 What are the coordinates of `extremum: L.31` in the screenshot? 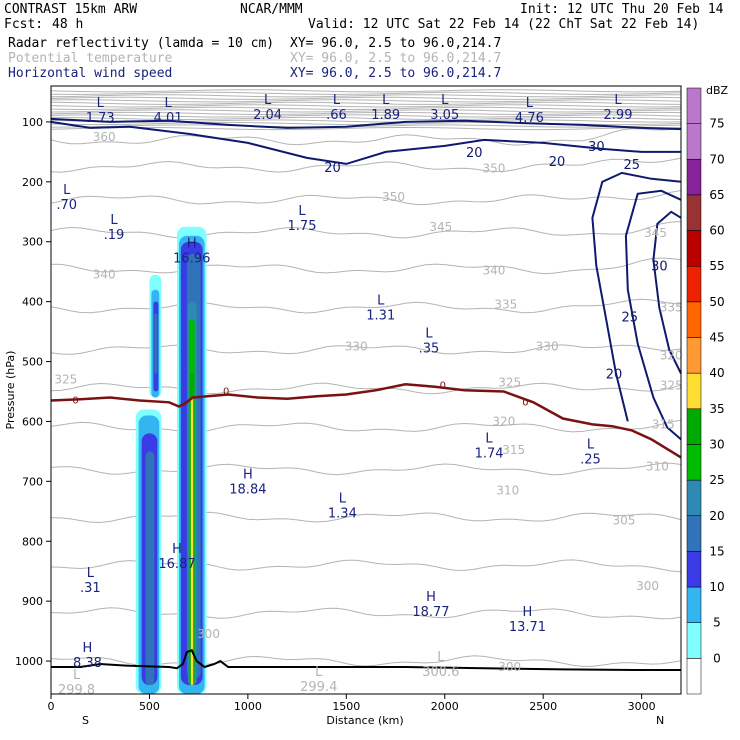 It's located at (90, 581).